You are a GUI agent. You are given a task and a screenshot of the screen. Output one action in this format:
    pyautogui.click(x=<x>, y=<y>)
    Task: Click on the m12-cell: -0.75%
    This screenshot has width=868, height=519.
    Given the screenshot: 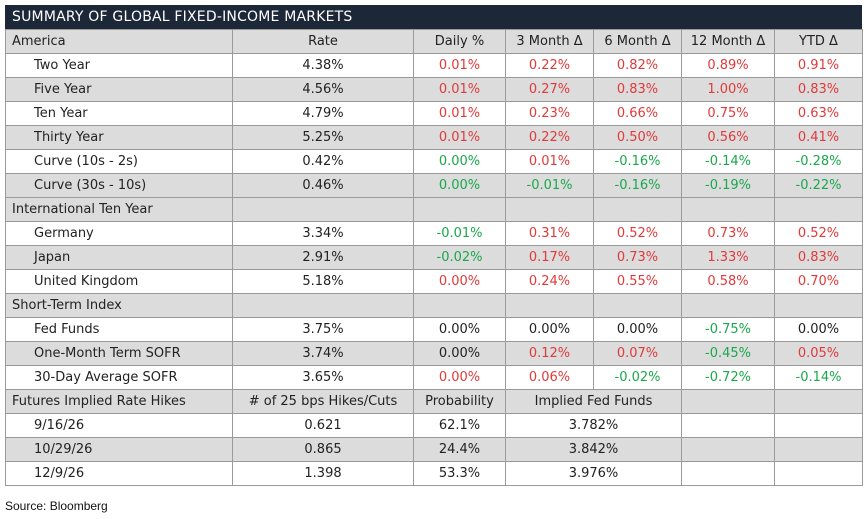 What is the action you would take?
    pyautogui.click(x=728, y=329)
    